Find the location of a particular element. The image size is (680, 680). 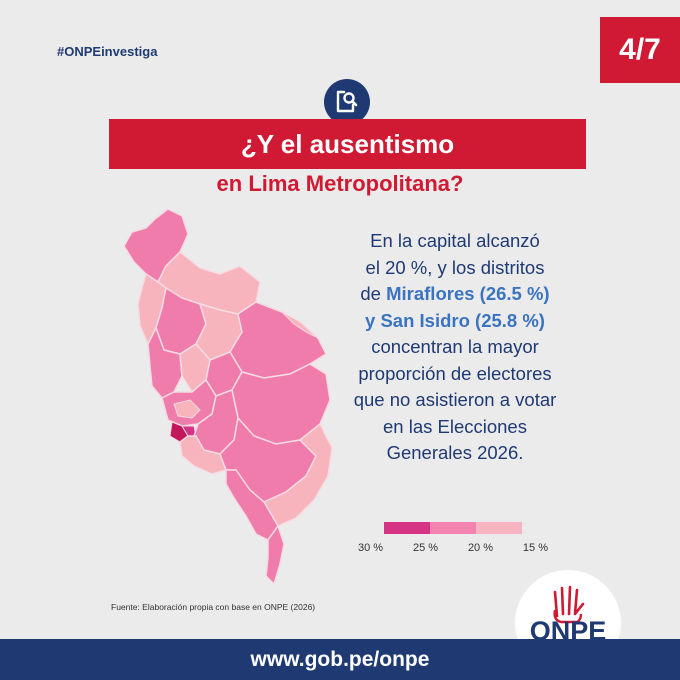

document-search-icon-glyph is located at coordinates (347, 101).